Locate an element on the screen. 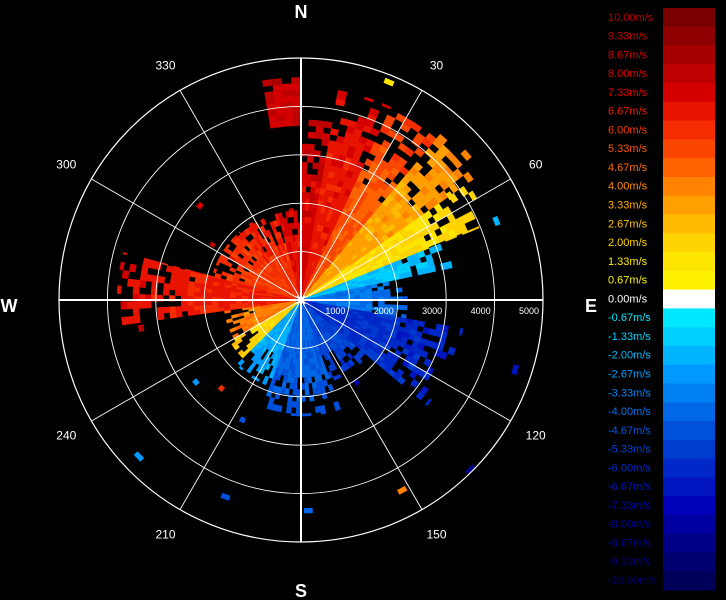 Image resolution: width=726 pixels, height=600 pixels. sector-nne-red is located at coordinates (346, 193).